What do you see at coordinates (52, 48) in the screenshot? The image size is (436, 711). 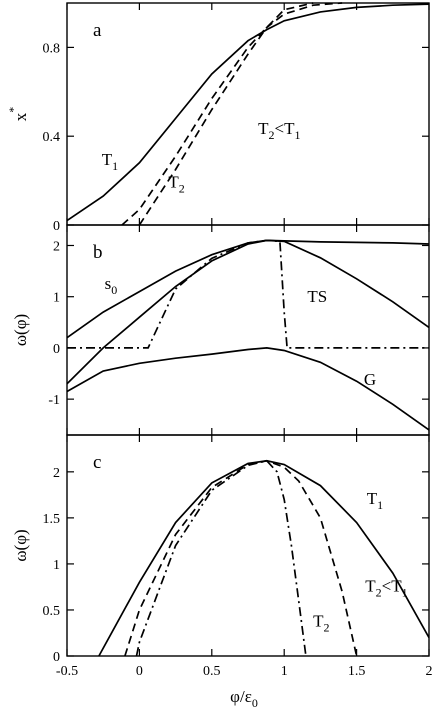 I see `panel-a-ytick-label: 0.8` at bounding box center [52, 48].